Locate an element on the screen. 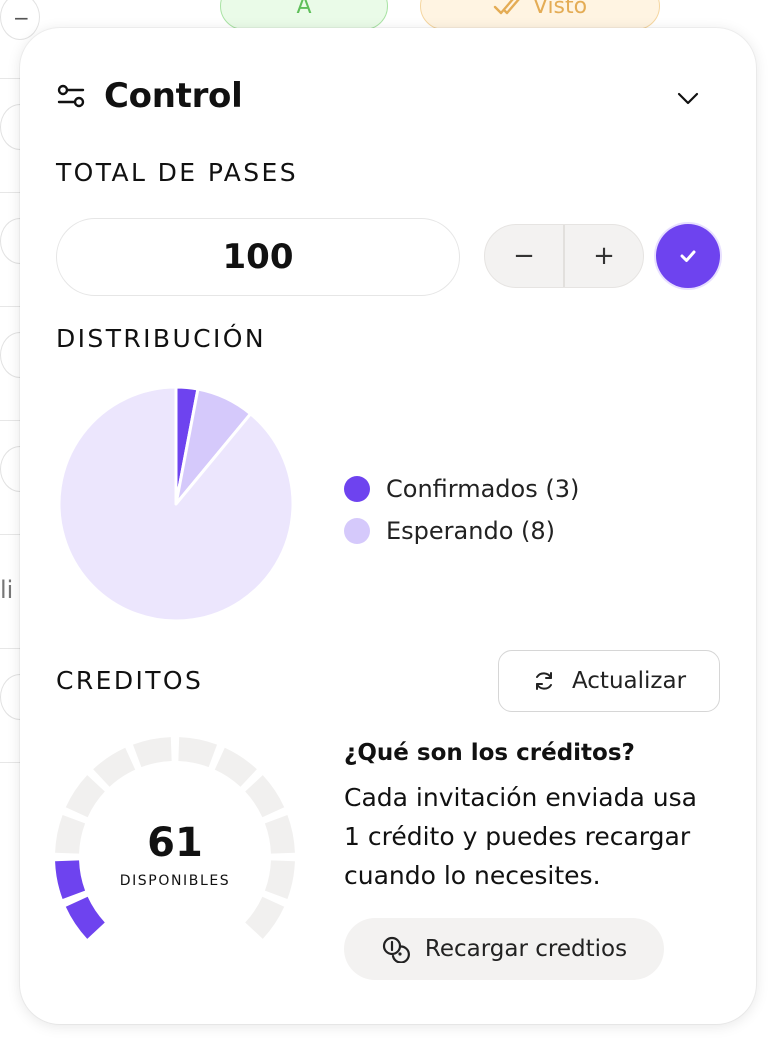  panel-header: Control is located at coordinates (149, 96).